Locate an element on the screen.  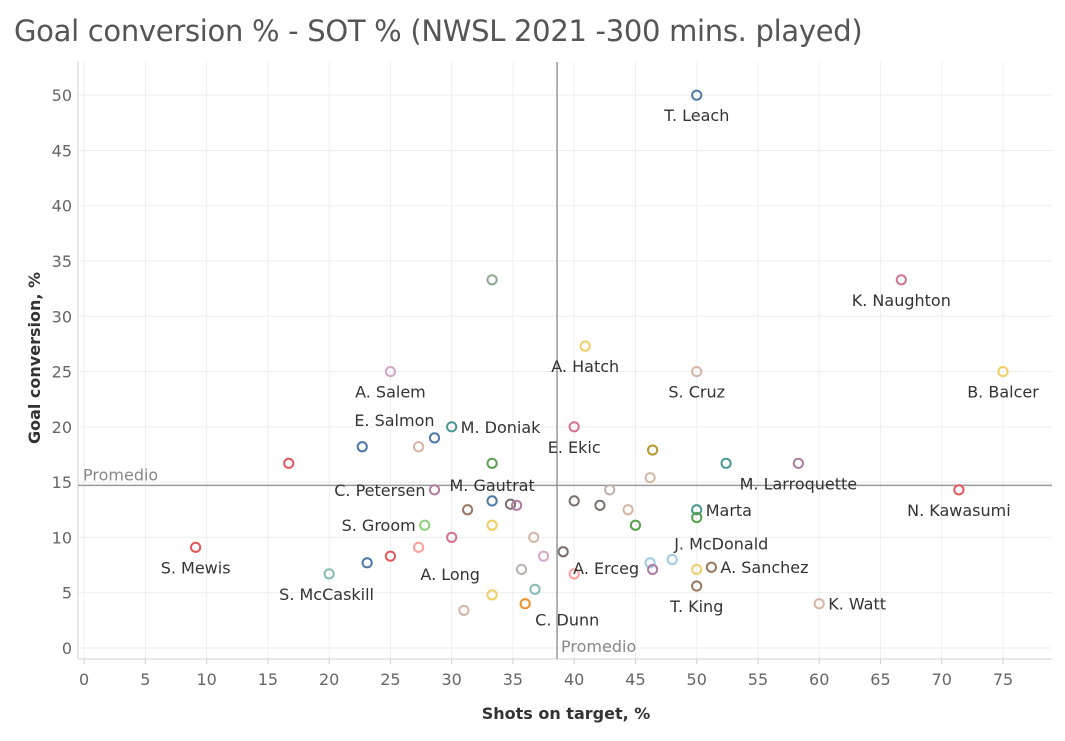
x-tick-label: 75 is located at coordinates (1003, 679).